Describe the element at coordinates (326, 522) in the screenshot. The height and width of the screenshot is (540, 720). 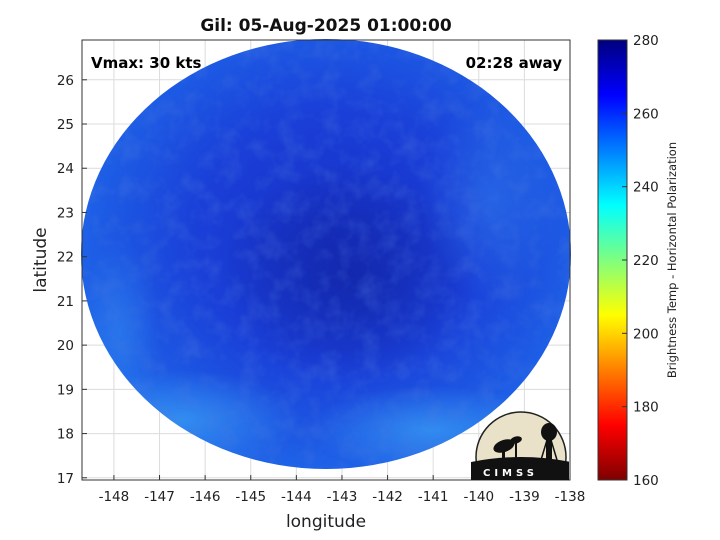
I see `x-axis-label: longitude` at that location.